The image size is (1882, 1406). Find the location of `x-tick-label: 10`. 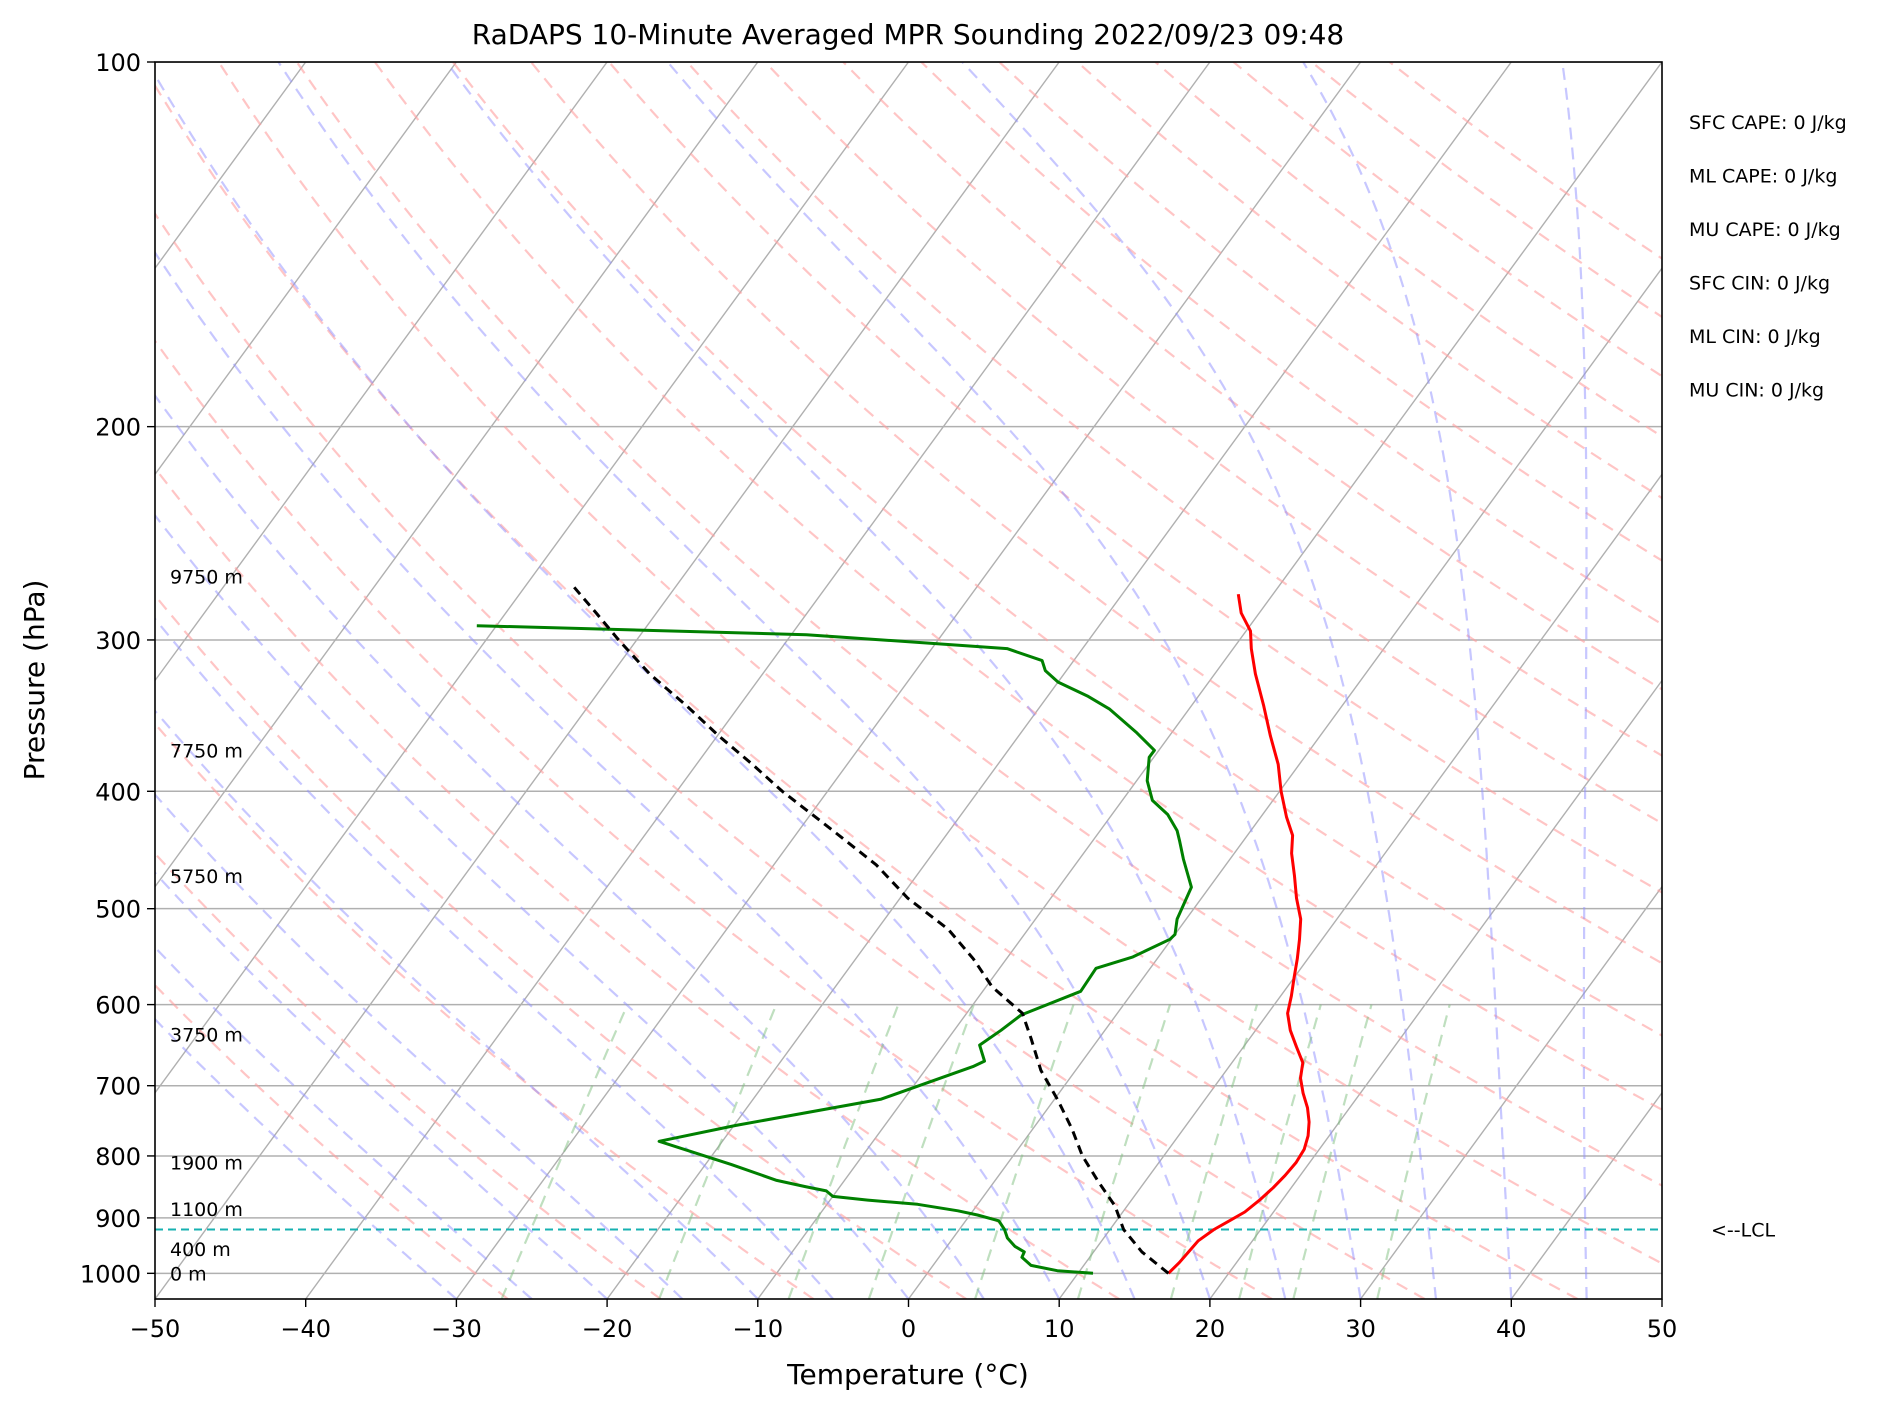

x-tick-label: 10 is located at coordinates (1059, 1329).